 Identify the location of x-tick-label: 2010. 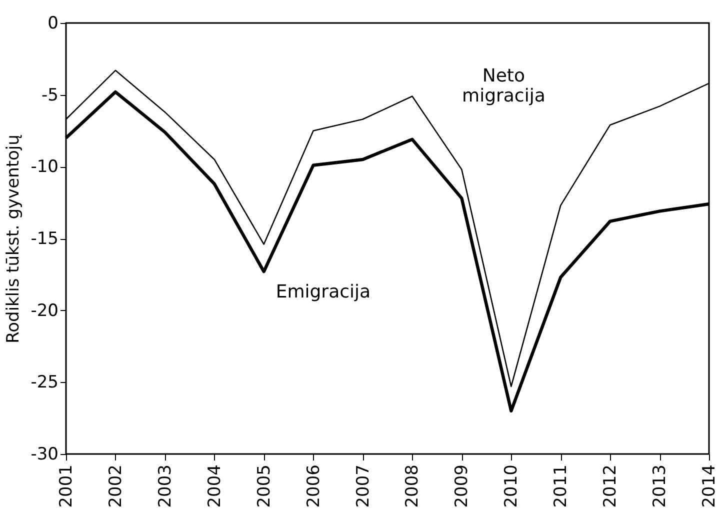
(512, 486).